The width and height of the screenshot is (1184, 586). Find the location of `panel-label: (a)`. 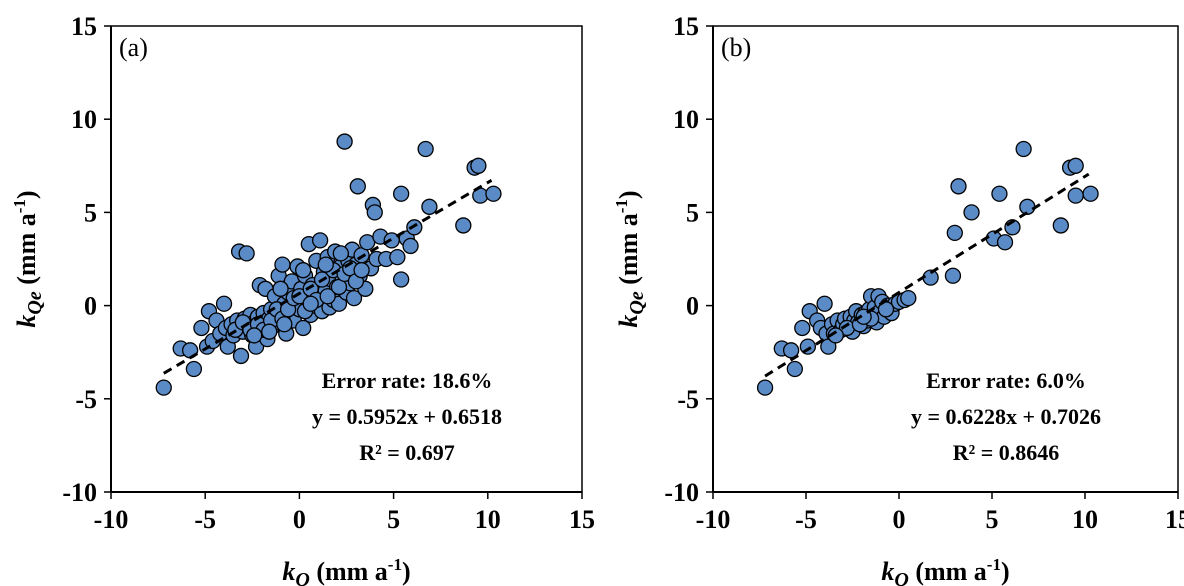

panel-label: (a) is located at coordinates (133, 47).